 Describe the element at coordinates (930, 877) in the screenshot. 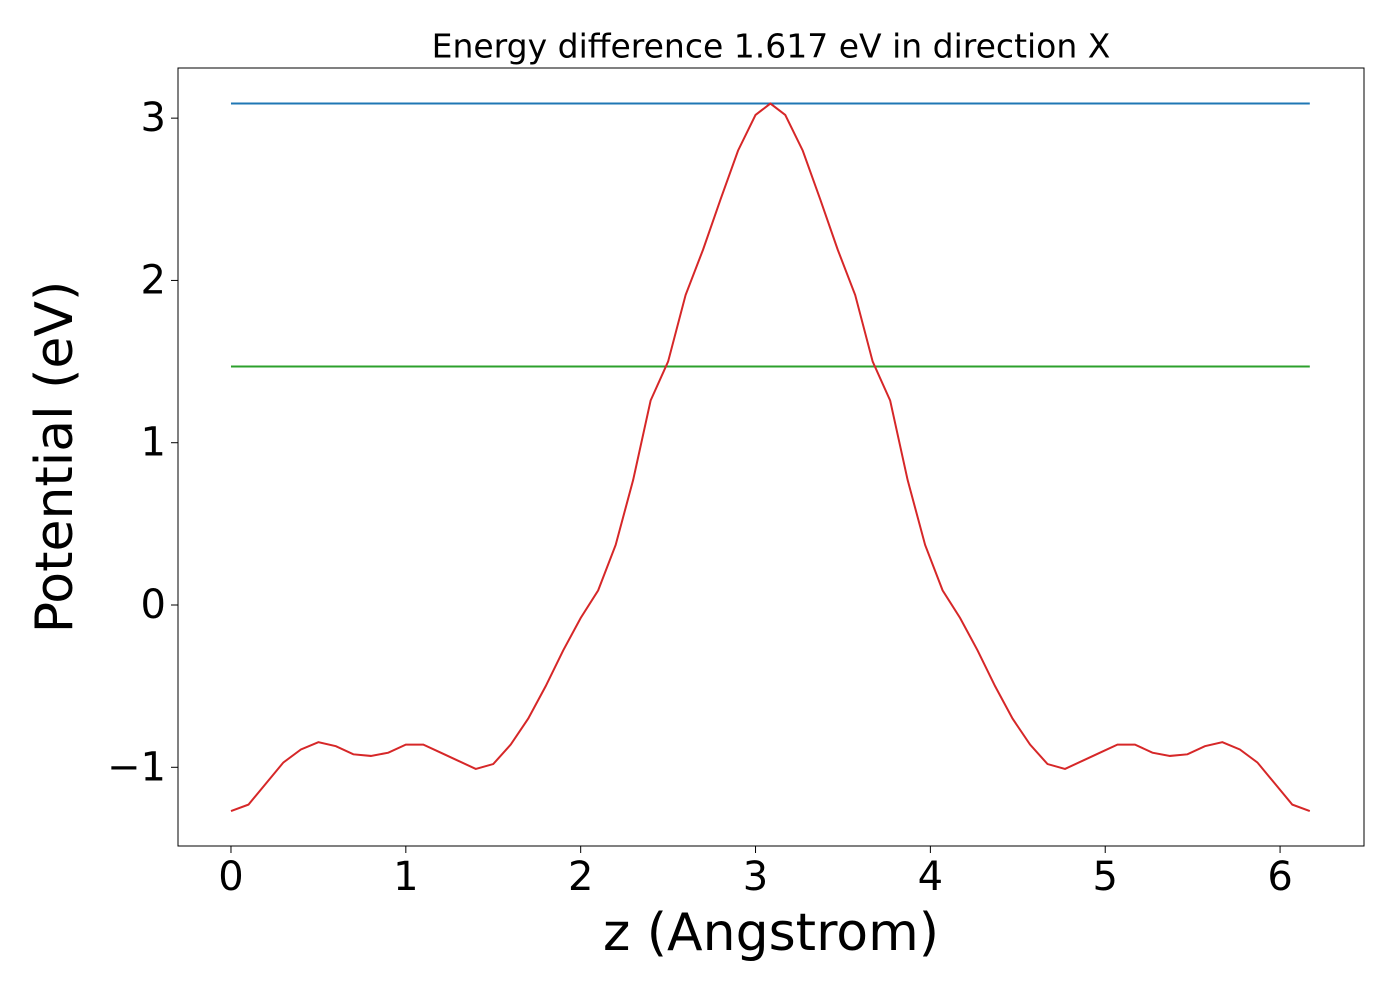

I see `x-tick-label: 4` at that location.